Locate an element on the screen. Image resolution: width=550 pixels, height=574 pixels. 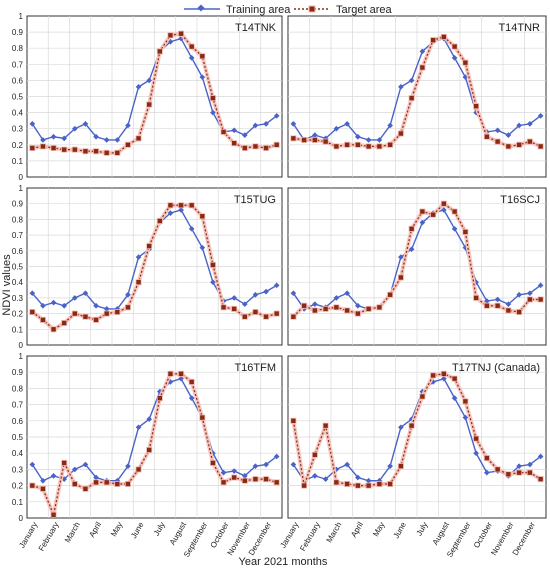
y-tick-label: 0.2 is located at coordinates (18, 145).